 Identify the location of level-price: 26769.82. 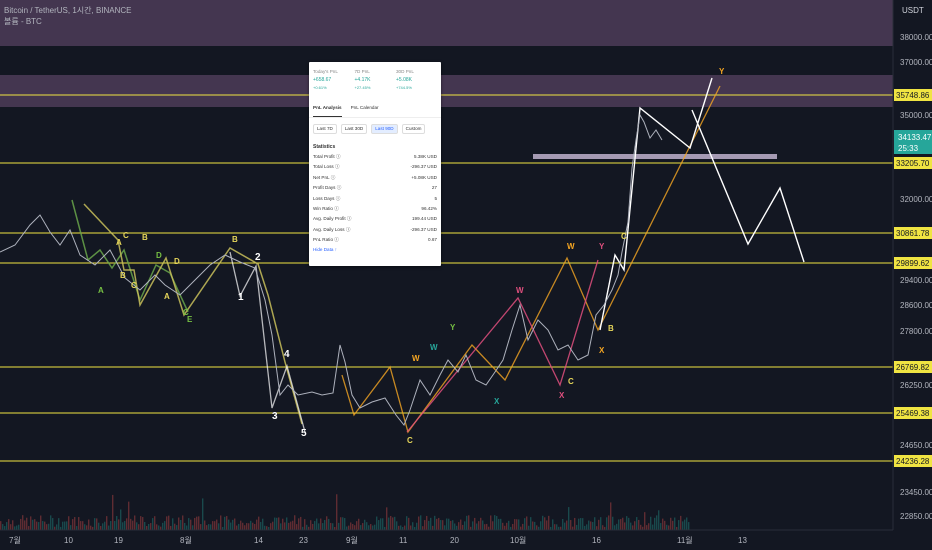
(913, 367).